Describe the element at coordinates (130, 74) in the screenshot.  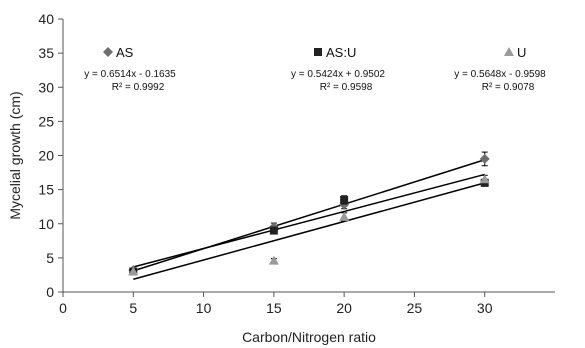
I see `trendline-equation-as: y = 0.6514x - 0.1635` at that location.